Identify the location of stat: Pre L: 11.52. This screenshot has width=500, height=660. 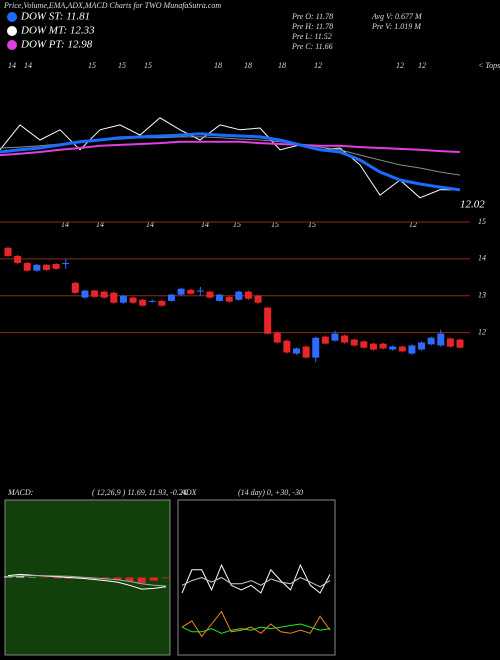
(311, 36).